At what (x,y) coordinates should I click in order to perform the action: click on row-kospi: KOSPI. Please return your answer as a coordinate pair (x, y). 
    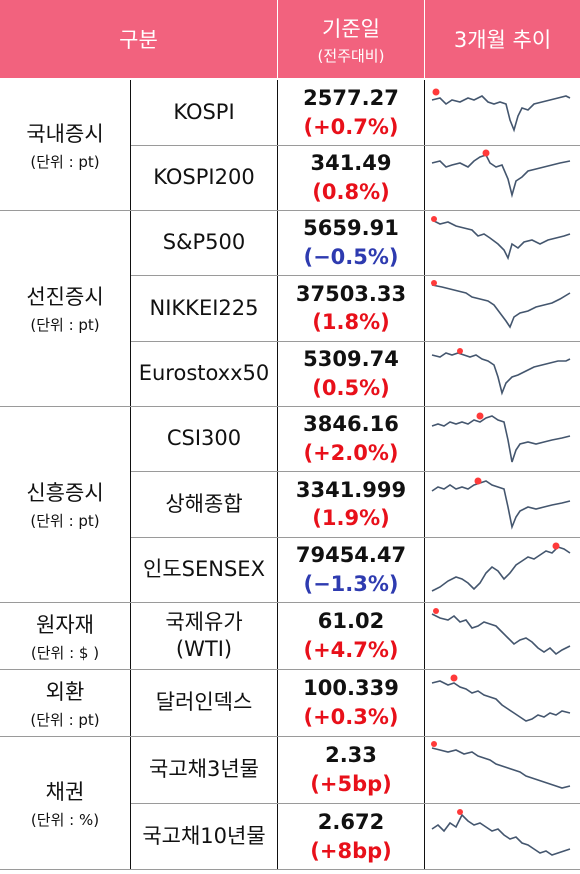
    Looking at the image, I should click on (204, 112).